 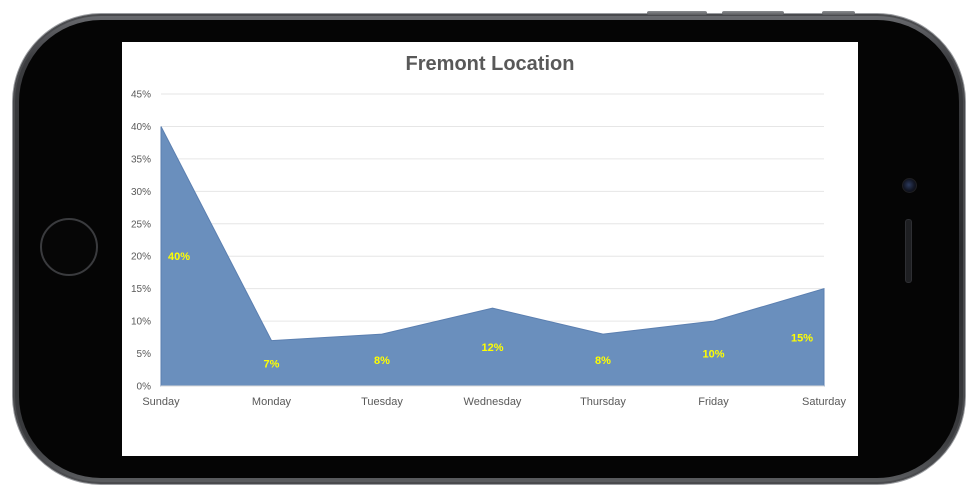 I want to click on data-label: 7%, so click(x=272, y=364).